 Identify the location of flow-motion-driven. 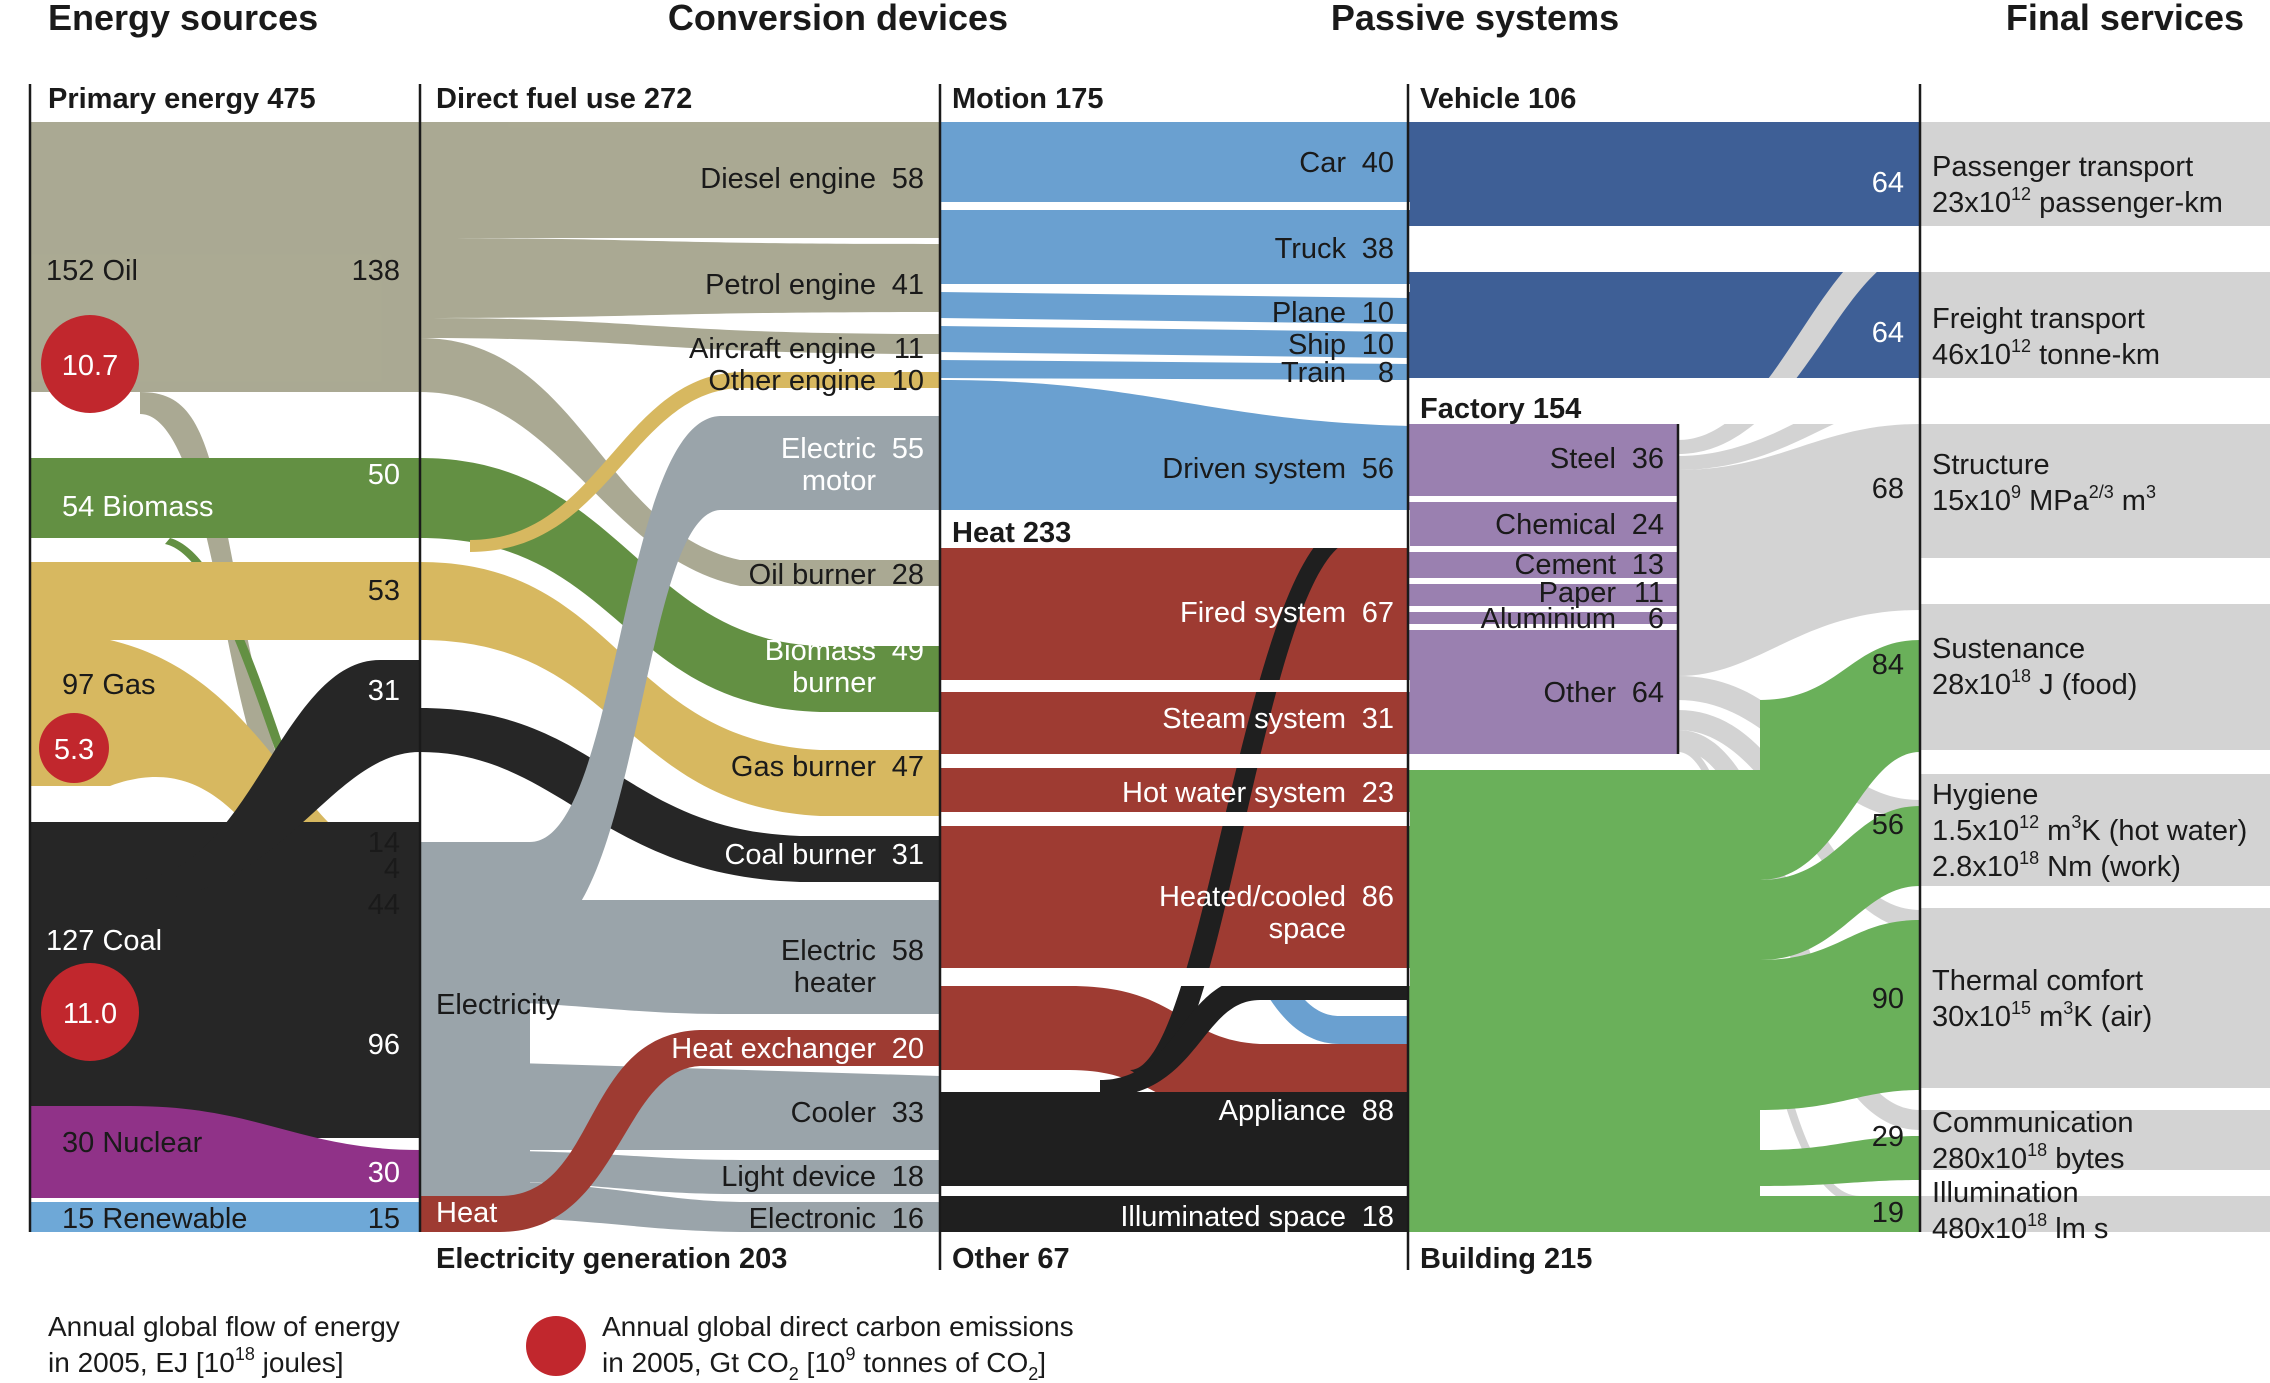
(1174, 455).